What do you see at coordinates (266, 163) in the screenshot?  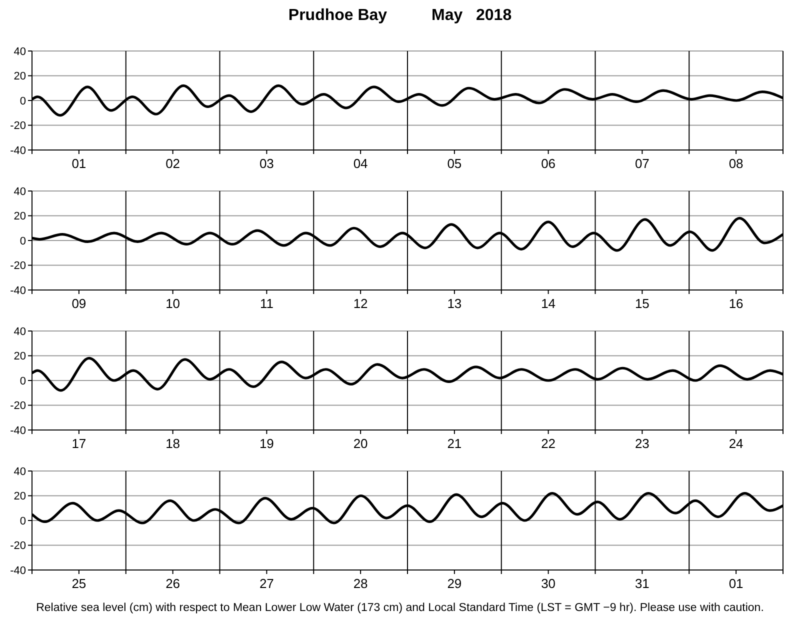 I see `x-tick-label: 03` at bounding box center [266, 163].